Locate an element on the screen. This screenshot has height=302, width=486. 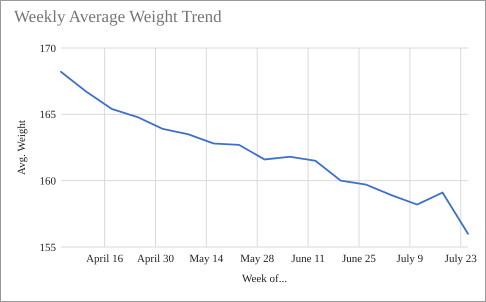
x-tick-label: July 23 is located at coordinates (461, 259).